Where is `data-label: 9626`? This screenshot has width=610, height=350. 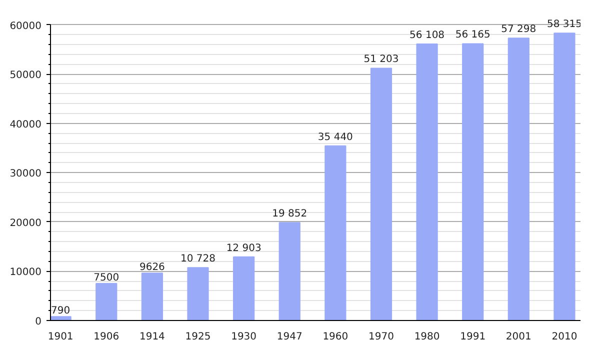
data-label: 9626 is located at coordinates (152, 268).